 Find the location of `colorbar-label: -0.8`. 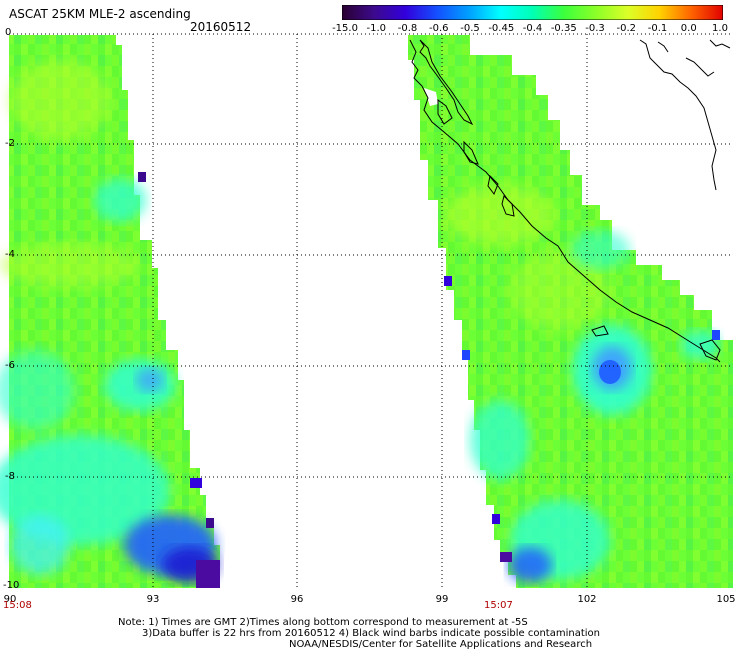

colorbar-label: -0.8 is located at coordinates (407, 28).